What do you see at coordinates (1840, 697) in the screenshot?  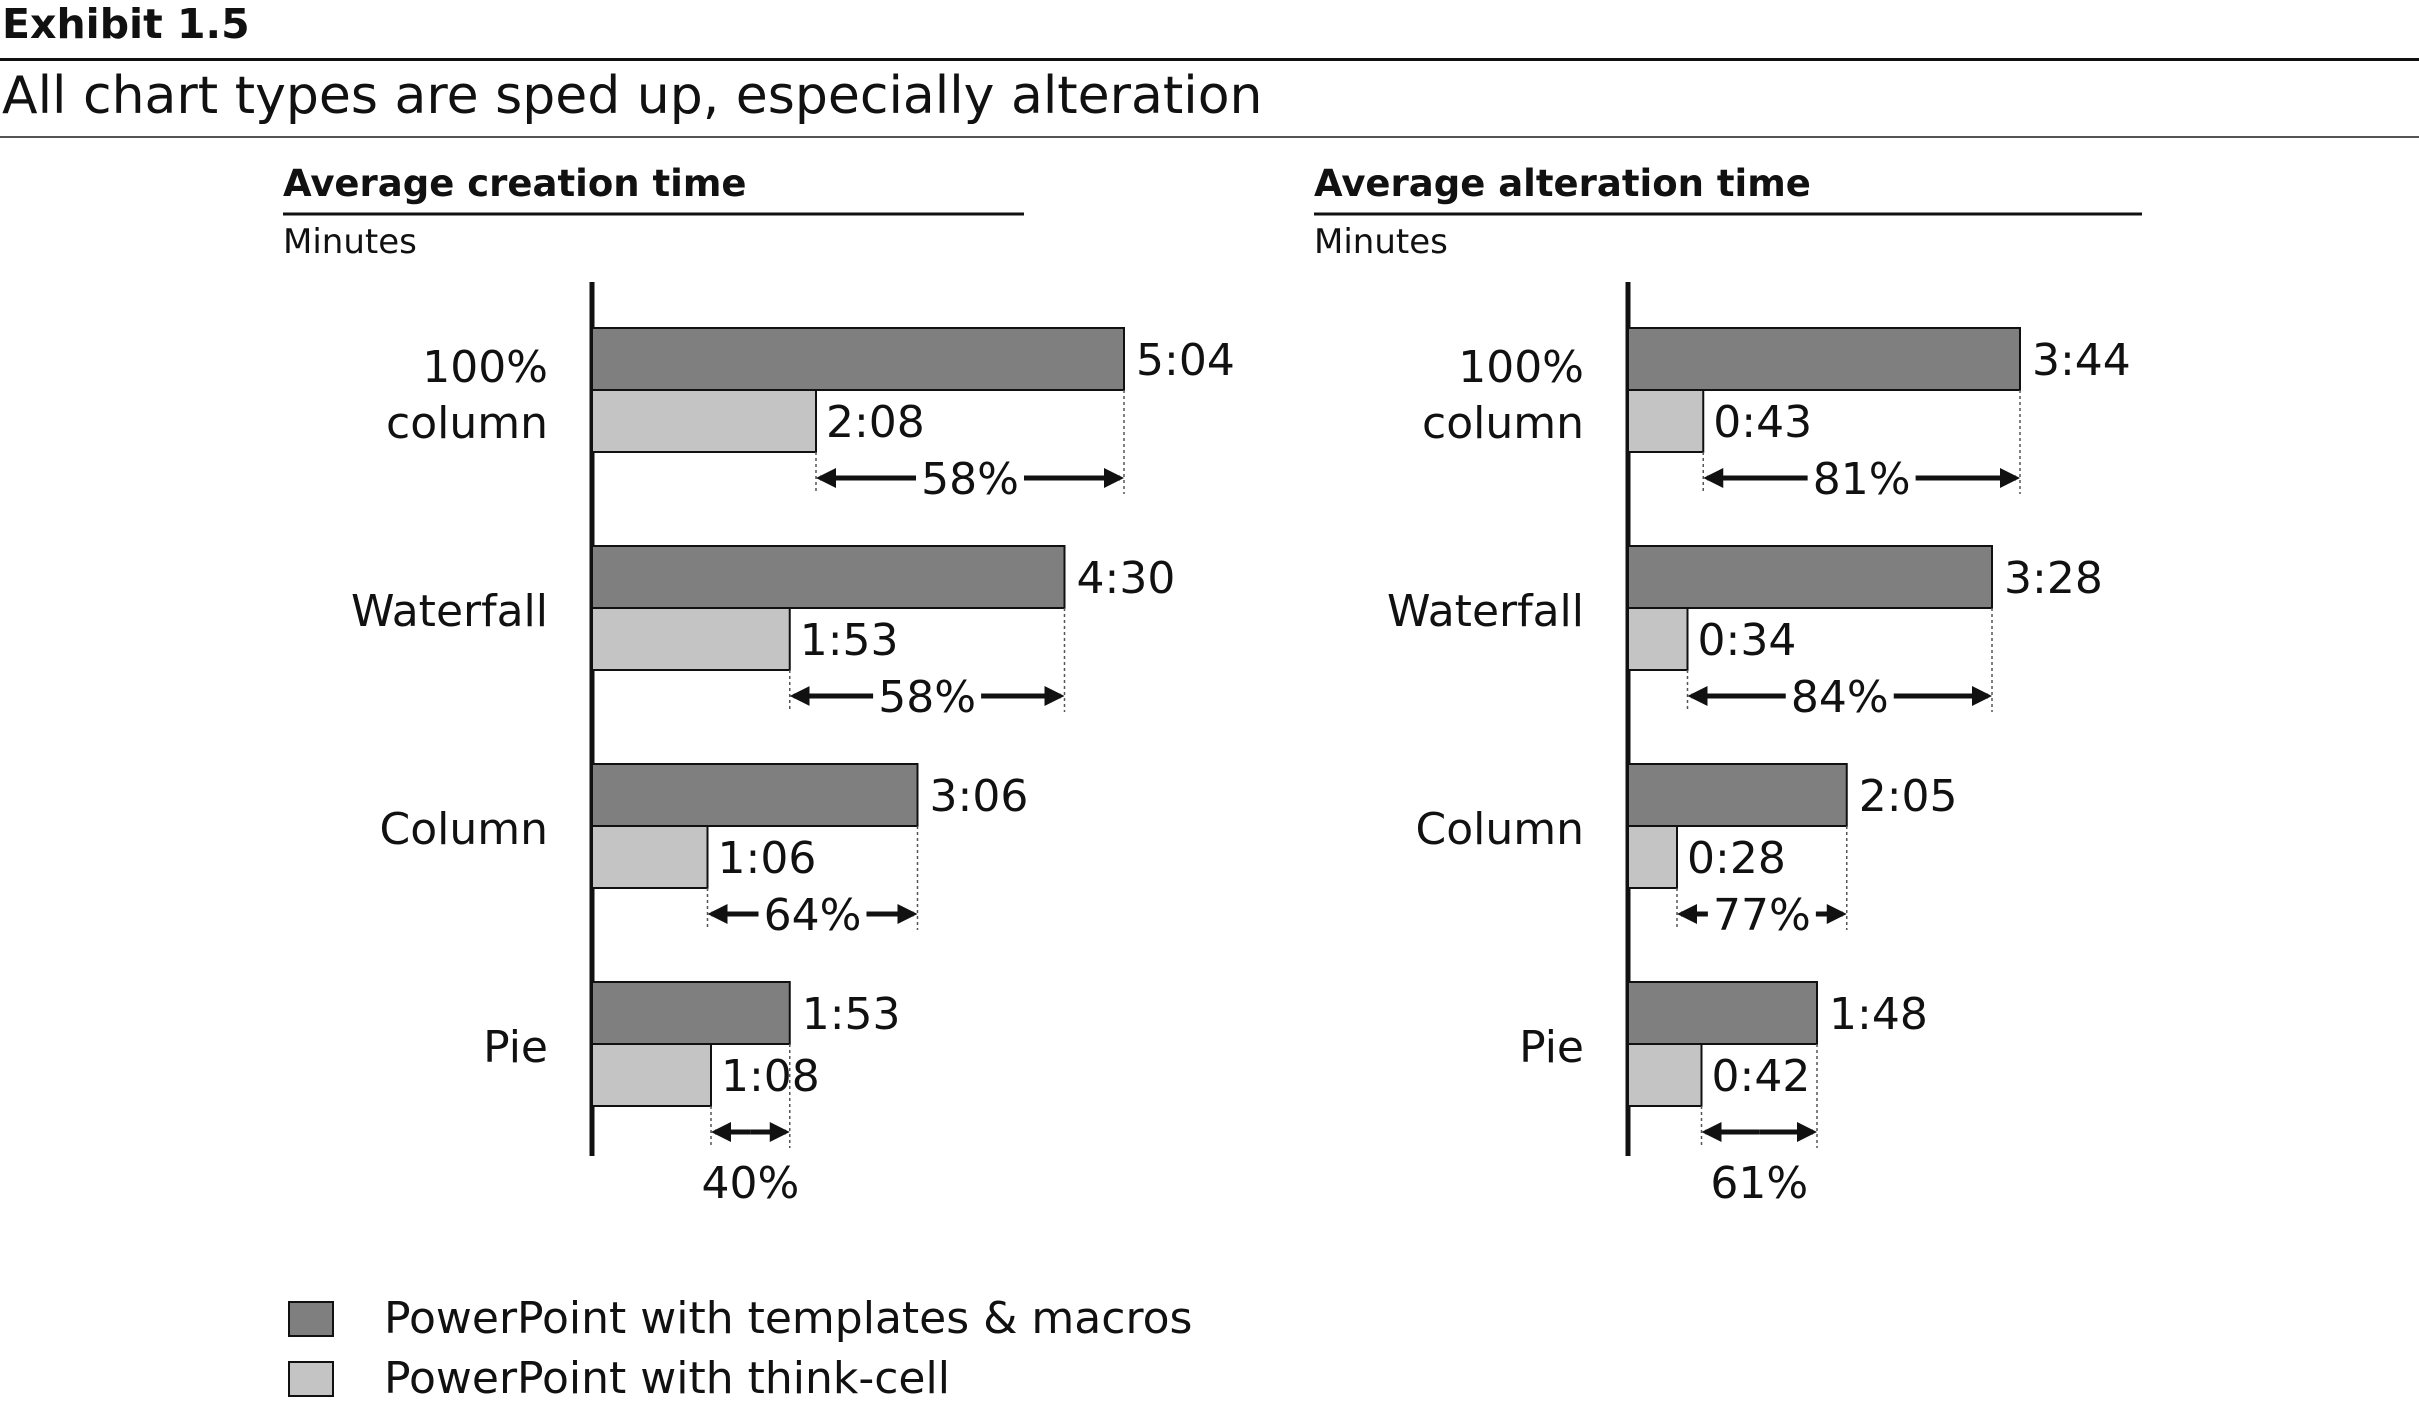 I see `difference-label: 84%` at bounding box center [1840, 697].